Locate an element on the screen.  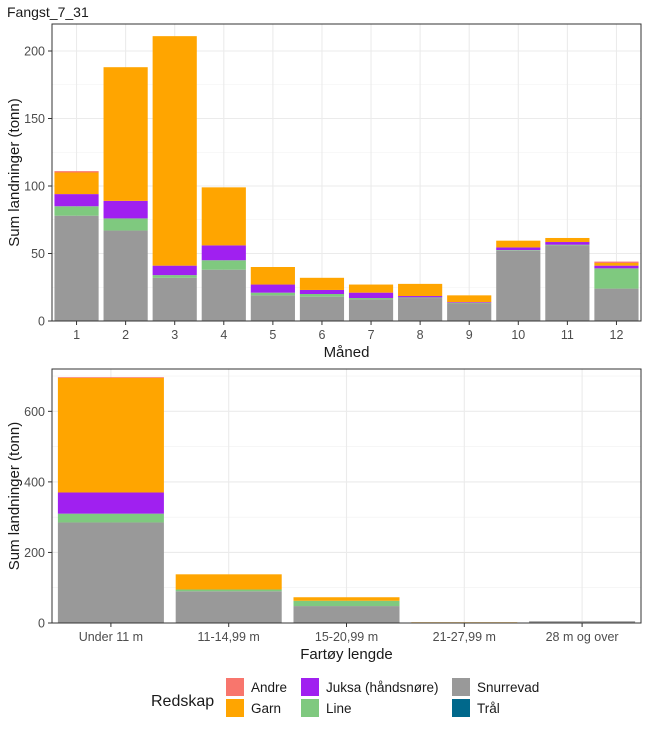
bar-juksa-h-ndsn-re-under-11-m is located at coordinates (110, 503).